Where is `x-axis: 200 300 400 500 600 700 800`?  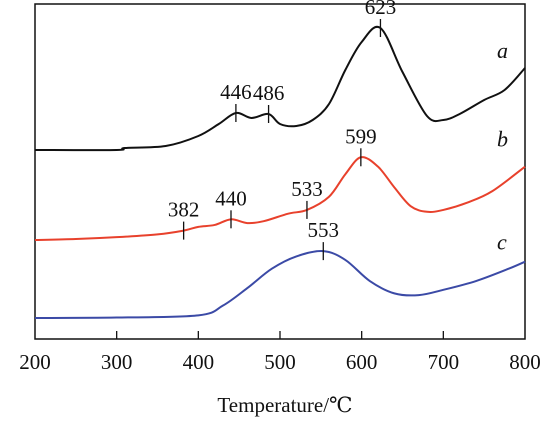 x-axis: 200 300 400 500 600 700 800 is located at coordinates (280, 352).